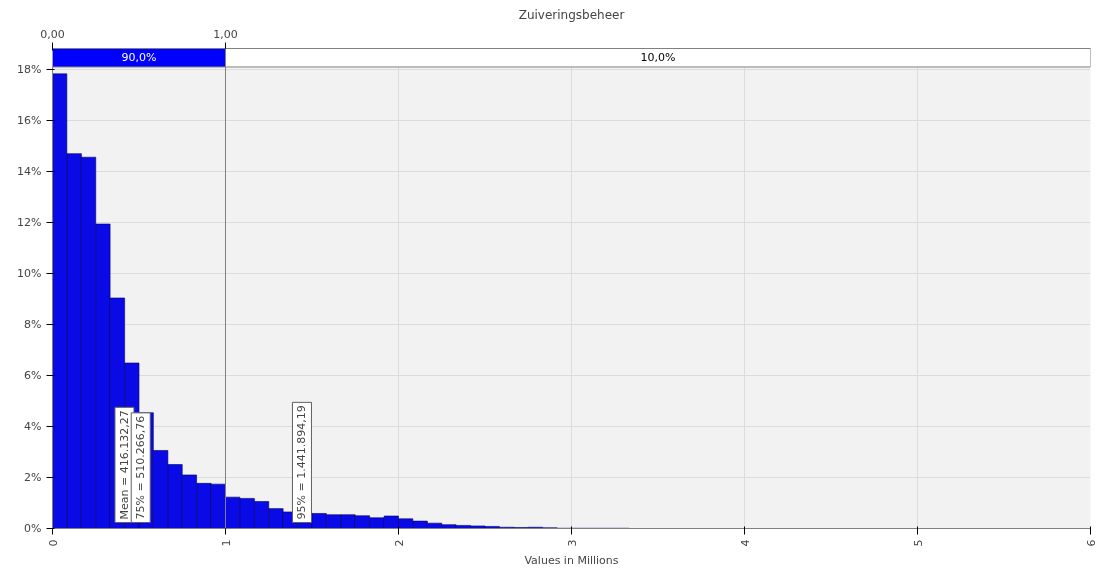 The width and height of the screenshot is (1104, 576). What do you see at coordinates (33, 477) in the screenshot?
I see `y-tick-label: 2%` at bounding box center [33, 477].